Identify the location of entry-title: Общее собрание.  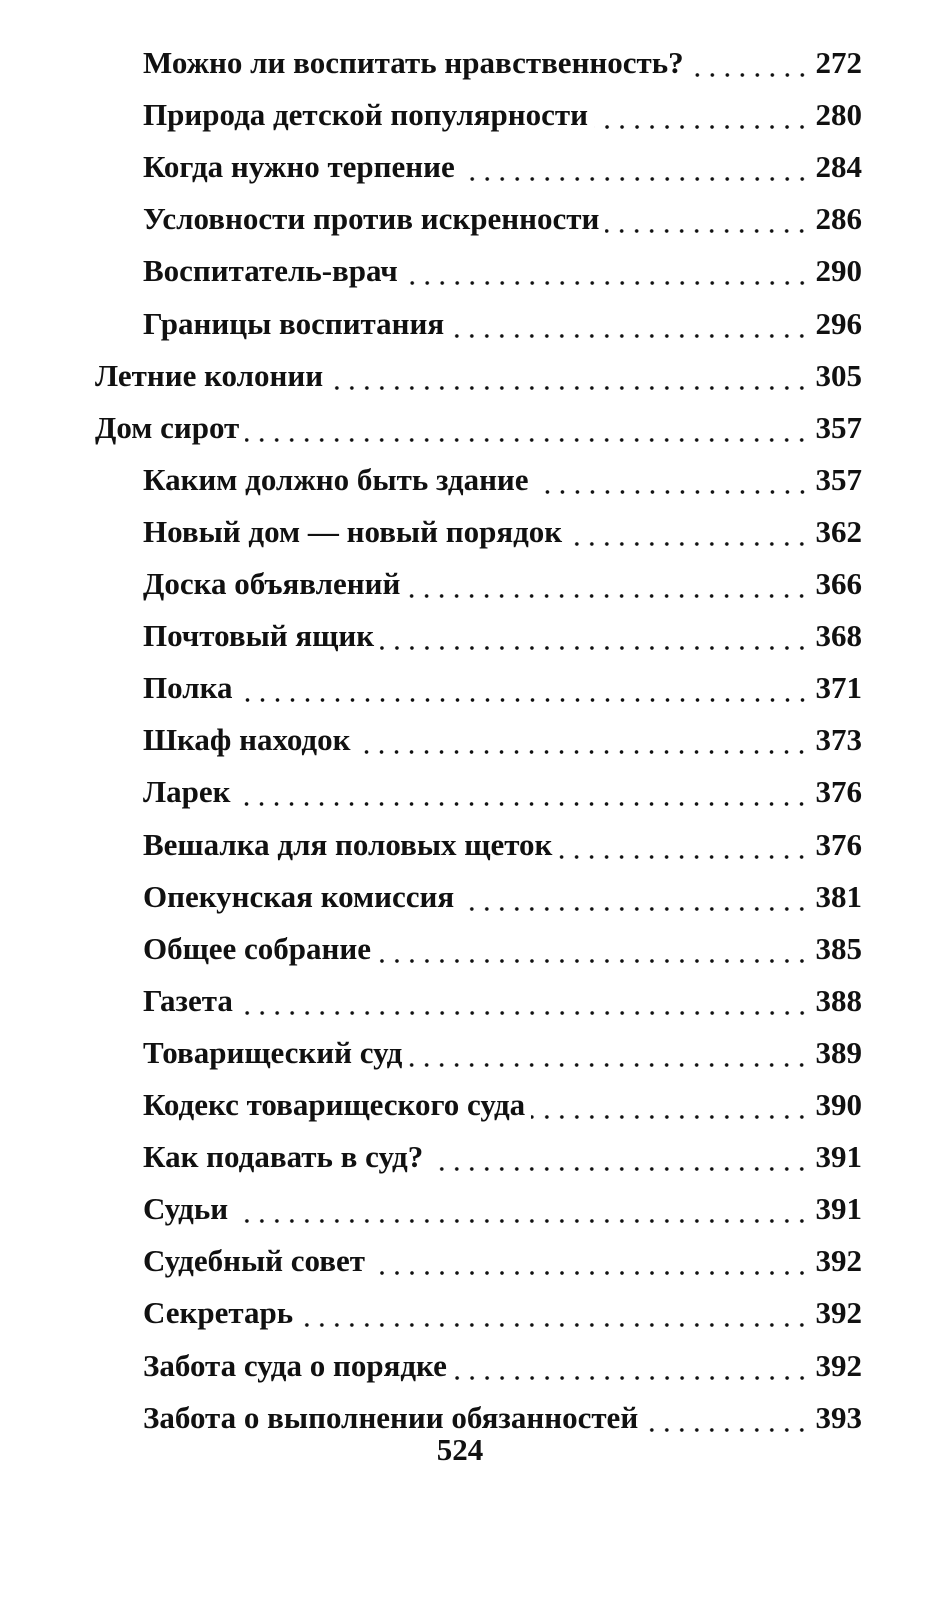
(257, 948).